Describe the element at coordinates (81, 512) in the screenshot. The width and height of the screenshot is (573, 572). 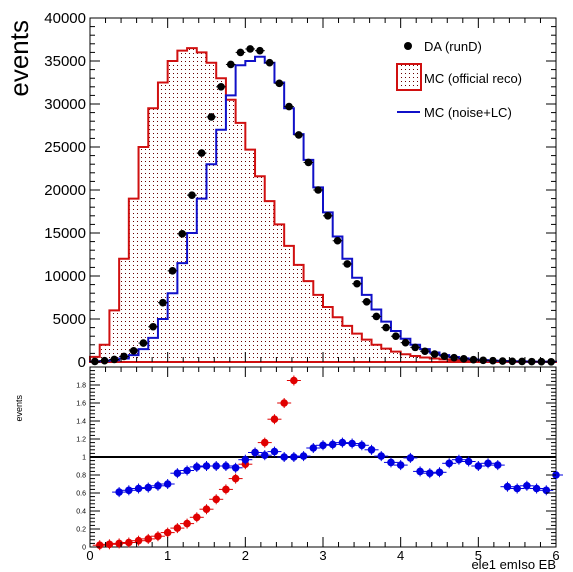
I see `ratio-y-tick-label: 0.4` at that location.